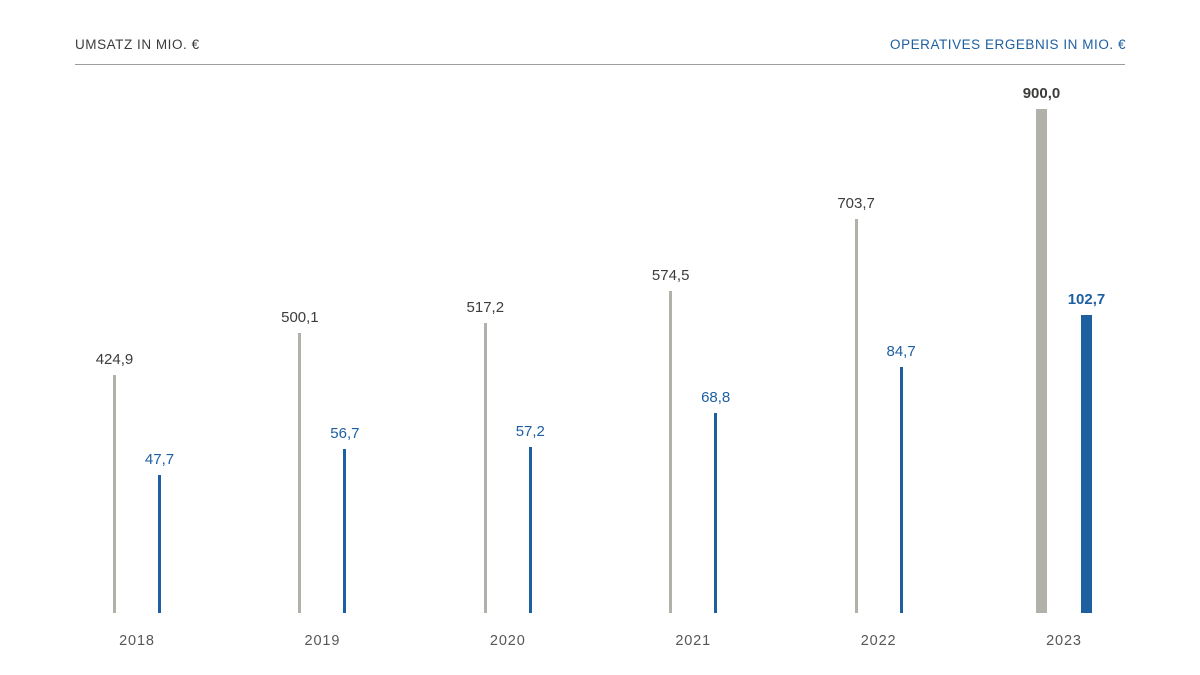 The image size is (1200, 675). Describe the element at coordinates (507, 641) in the screenshot. I see `year-label-2020: 2020` at that location.